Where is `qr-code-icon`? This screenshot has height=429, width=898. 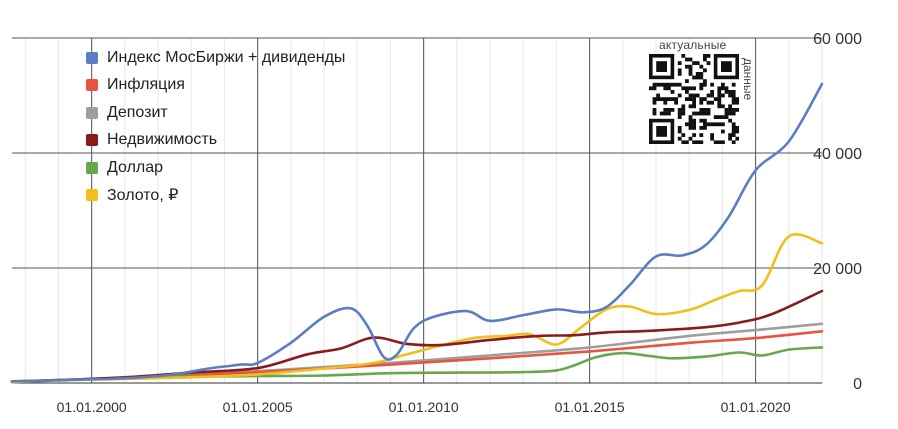
qr-code-icon is located at coordinates (694, 99).